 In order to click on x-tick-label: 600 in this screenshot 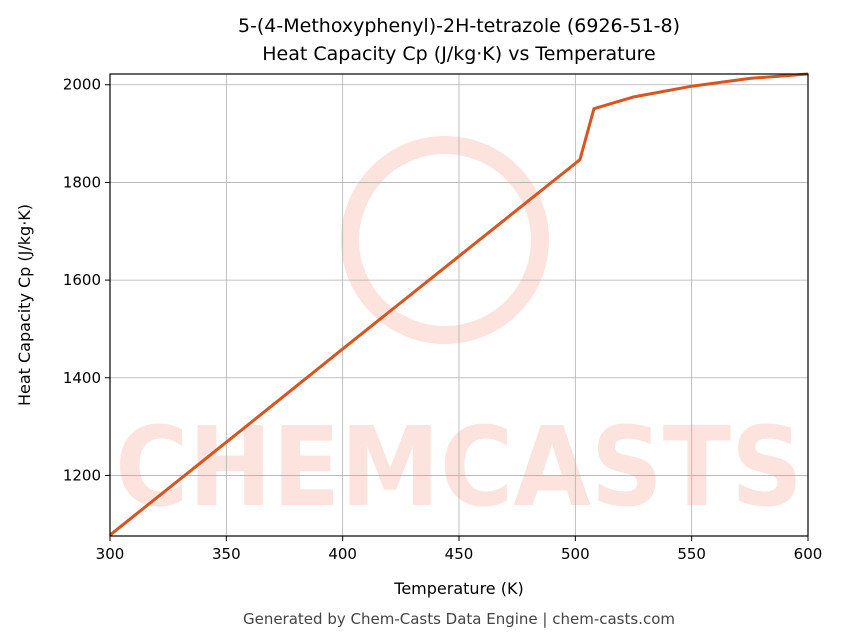, I will do `click(808, 554)`.